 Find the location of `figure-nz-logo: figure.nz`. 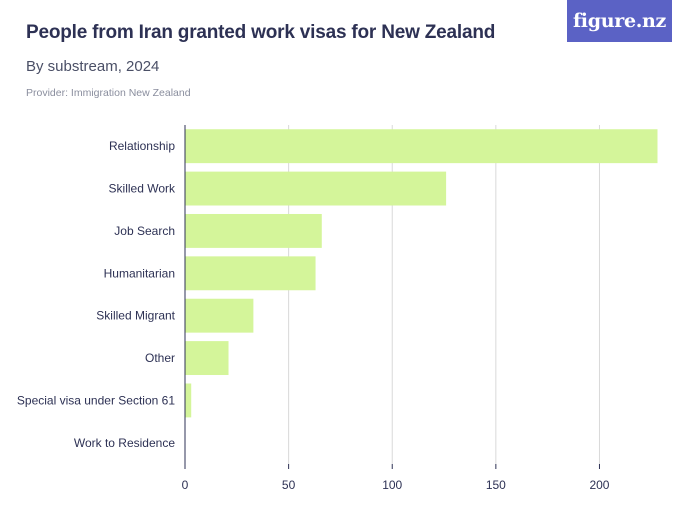

figure-nz-logo: figure.nz is located at coordinates (619, 21).